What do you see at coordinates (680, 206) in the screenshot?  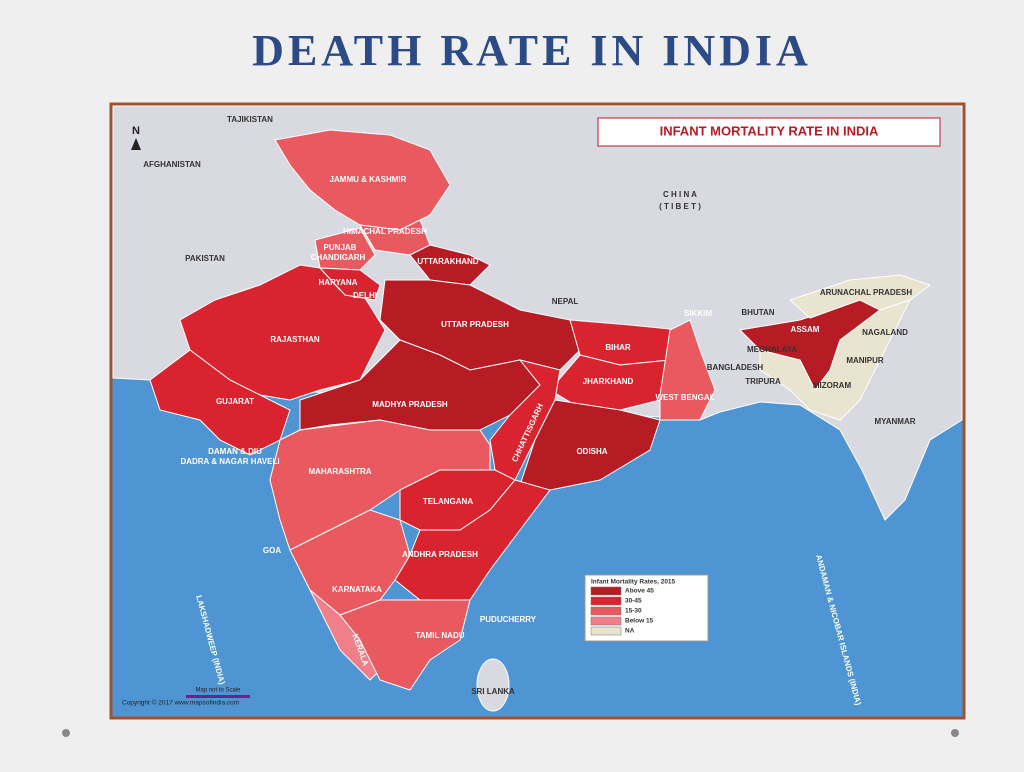 I see `map-label: ( T I B E T )` at bounding box center [680, 206].